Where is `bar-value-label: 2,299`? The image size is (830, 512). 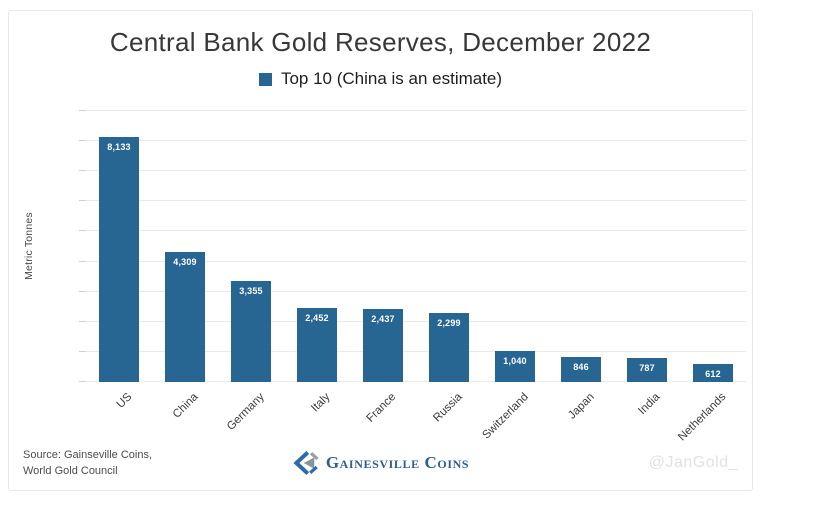 bar-value-label: 2,299 is located at coordinates (449, 322).